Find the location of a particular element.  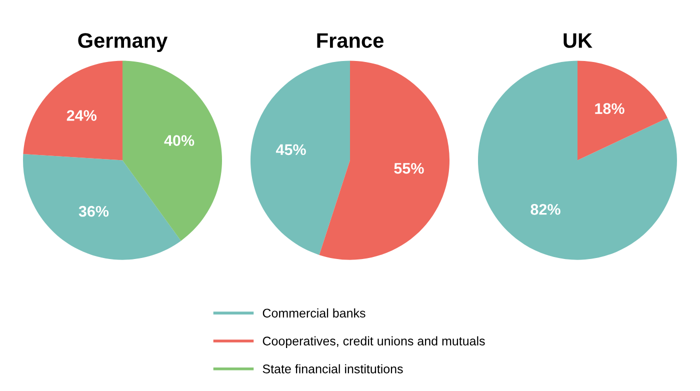

data-label: 24% is located at coordinates (81, 115).